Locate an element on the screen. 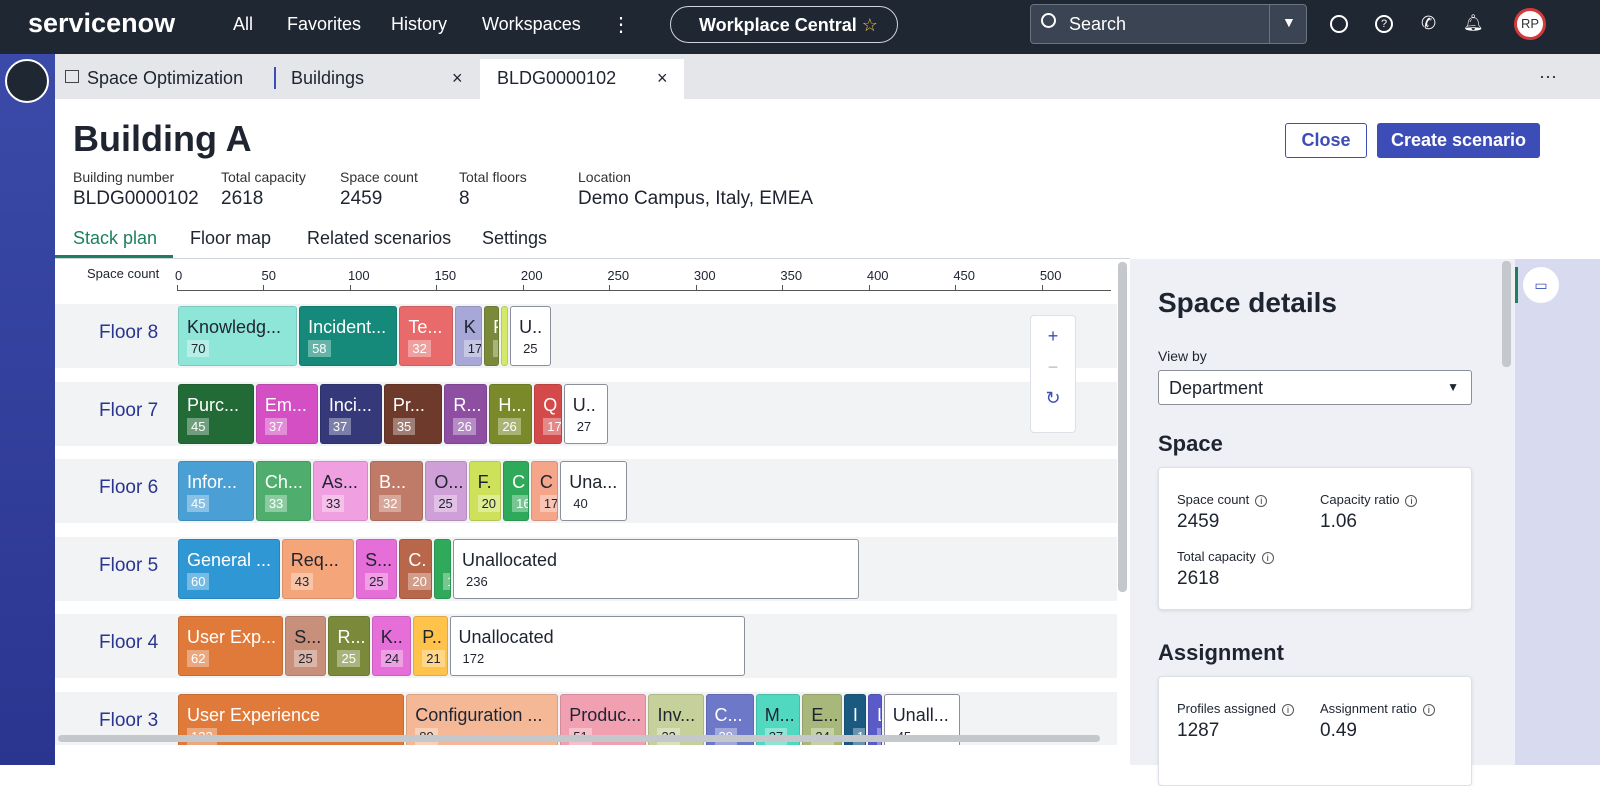 This screenshot has width=1600, height=786. segment: U.. 25 is located at coordinates (531, 336).